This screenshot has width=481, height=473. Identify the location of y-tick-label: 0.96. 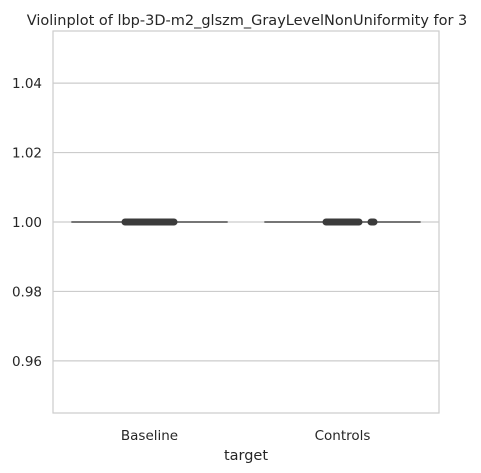
(27, 362).